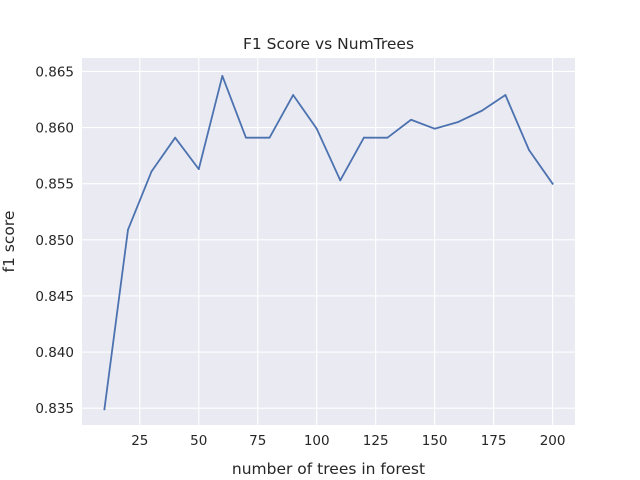 This screenshot has width=640, height=480. What do you see at coordinates (54, 72) in the screenshot?
I see `y-tick-label: 0.865` at bounding box center [54, 72].